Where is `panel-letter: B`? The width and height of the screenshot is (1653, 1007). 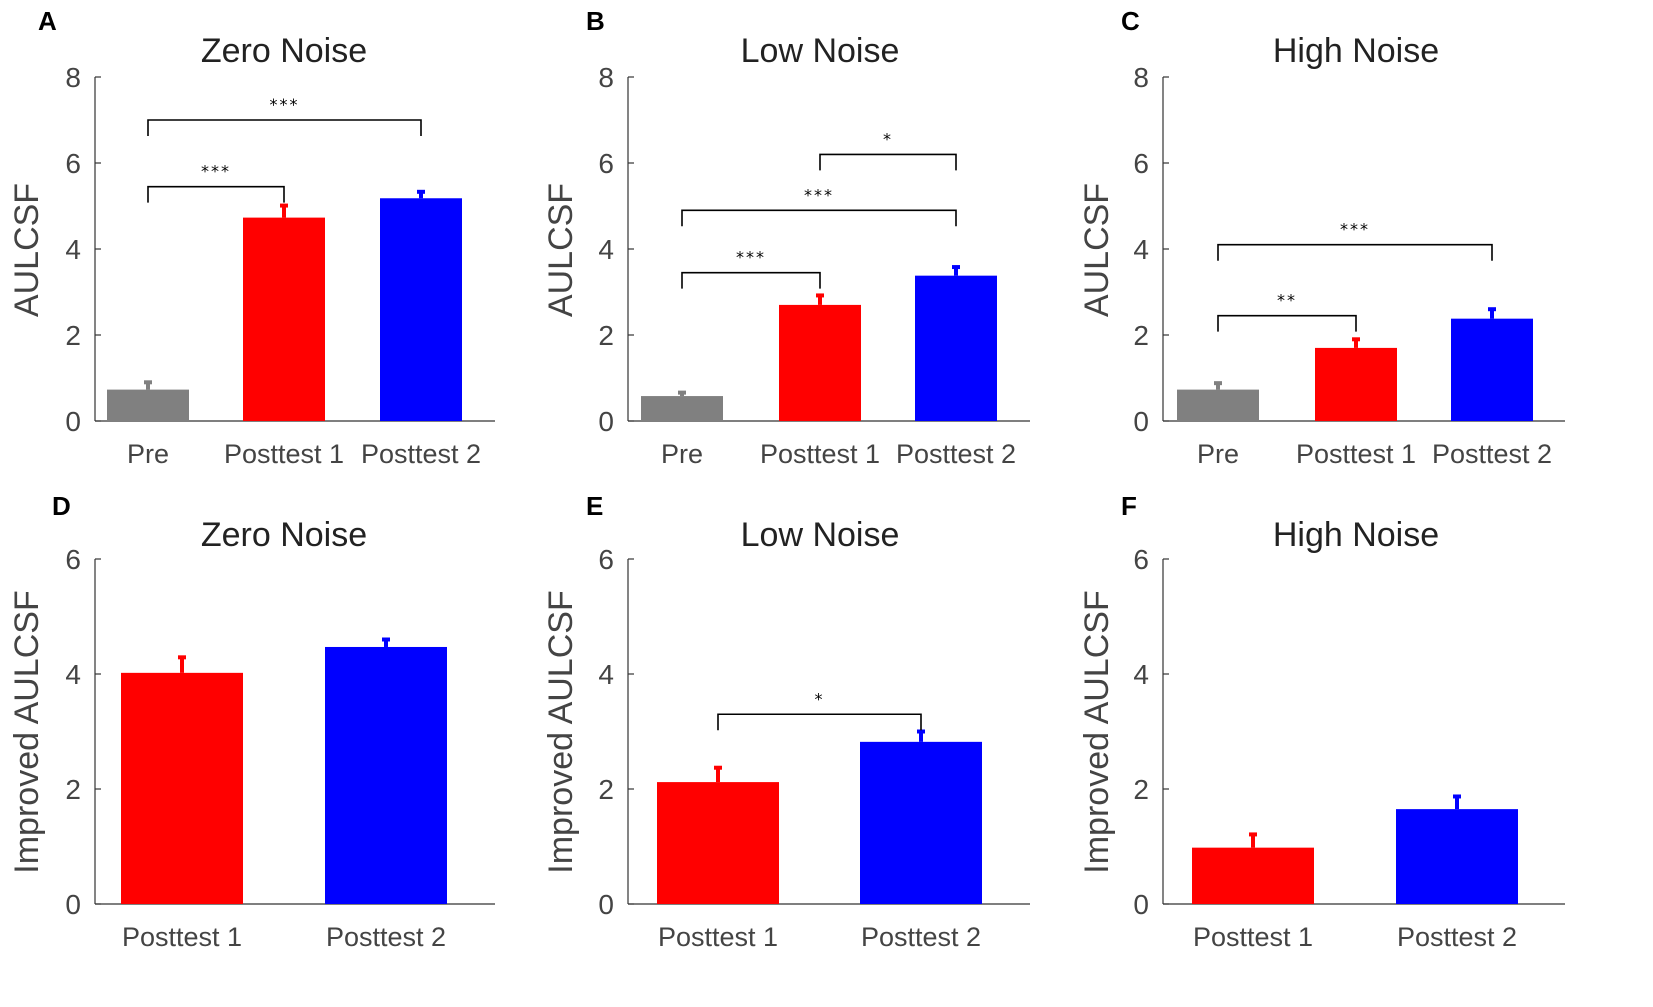
panel-letter: B is located at coordinates (595, 21).